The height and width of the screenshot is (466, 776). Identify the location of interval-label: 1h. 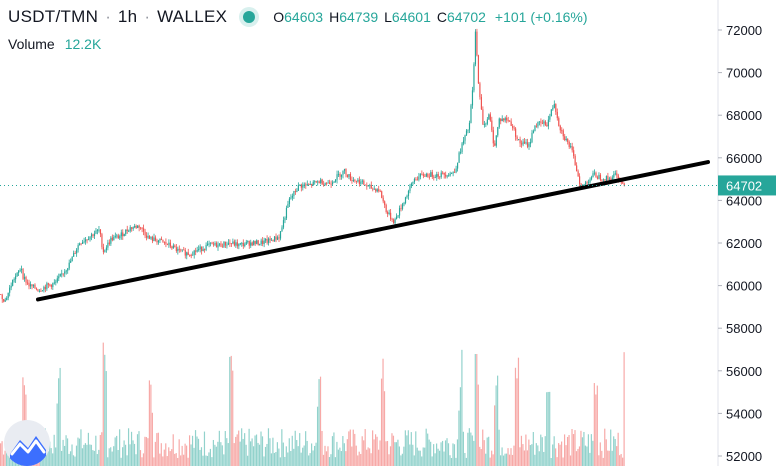
(127, 16).